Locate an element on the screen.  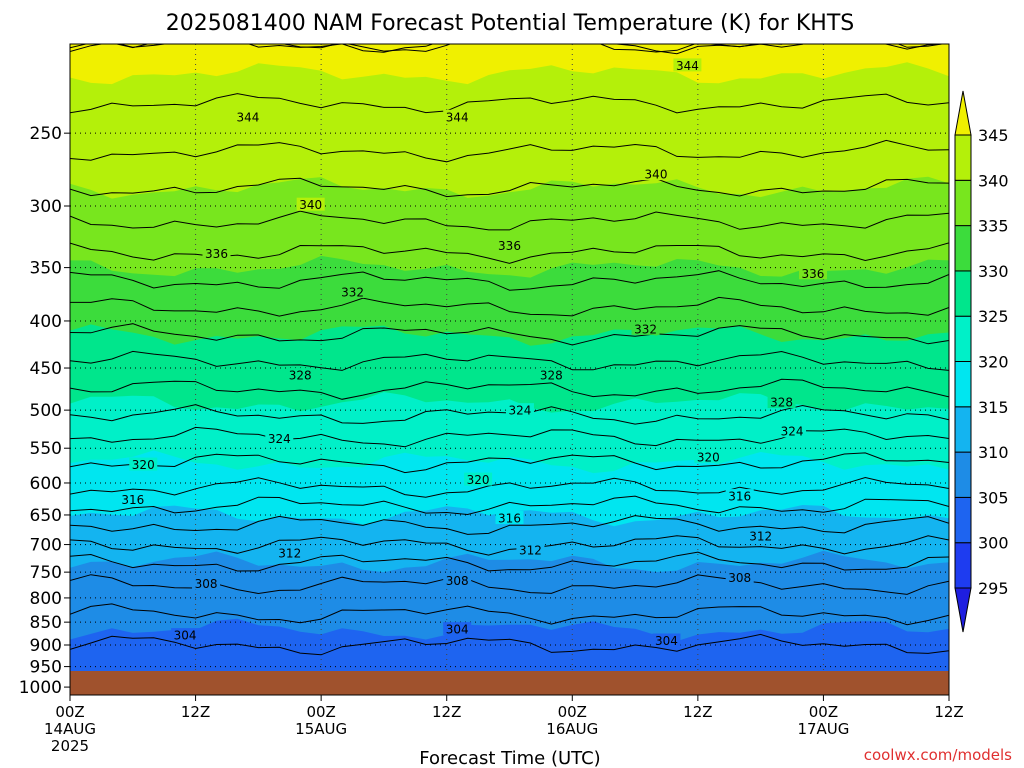
colorbar-label: 315 is located at coordinates (993, 407).